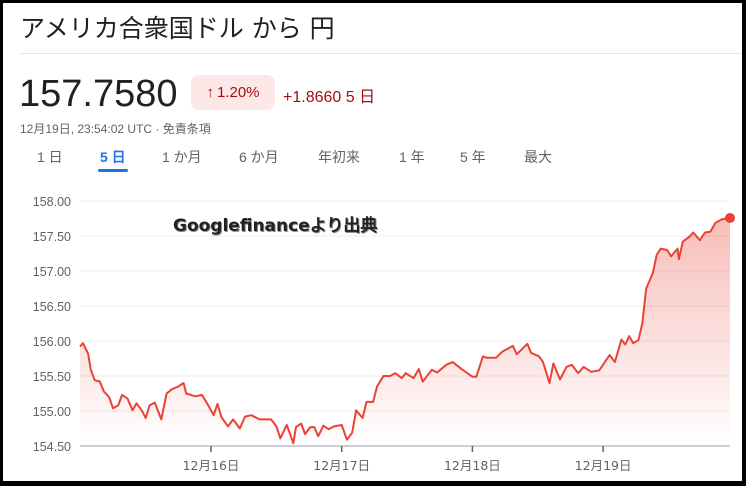  I want to click on exchange-rate: 157.7580, so click(98, 94).